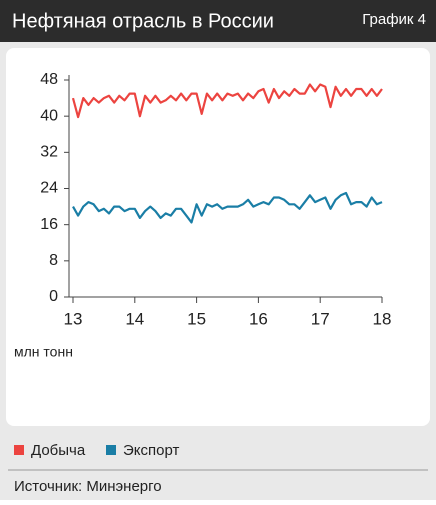 This screenshot has width=436, height=505. What do you see at coordinates (49, 224) in the screenshot?
I see `y-tick-label: 16` at bounding box center [49, 224].